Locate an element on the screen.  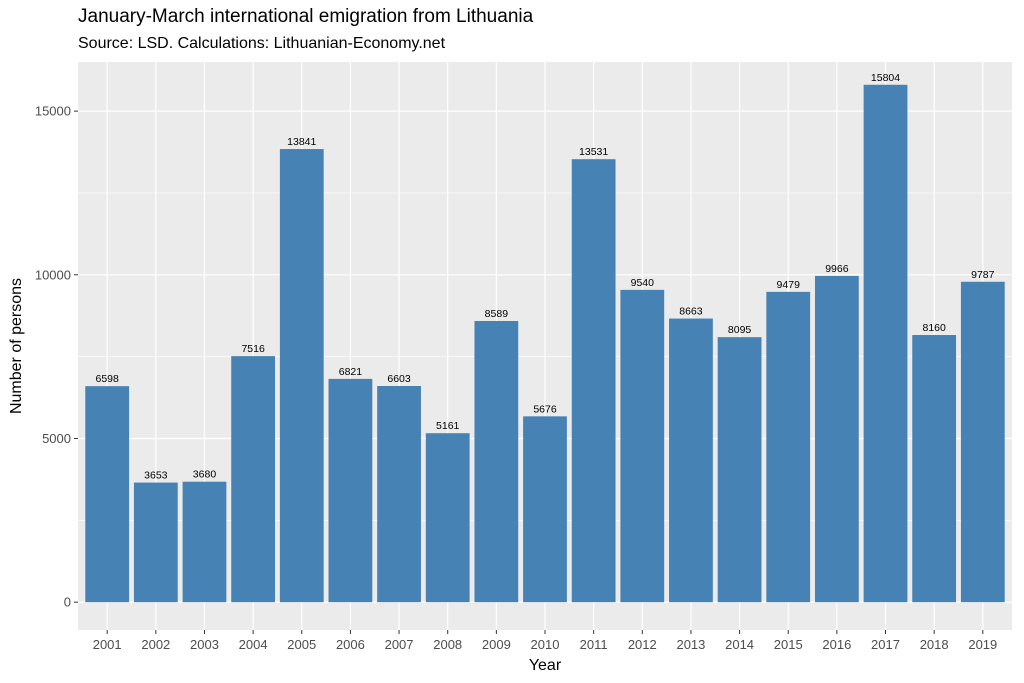
x-tick-label-2018: 2018 is located at coordinates (934, 644).